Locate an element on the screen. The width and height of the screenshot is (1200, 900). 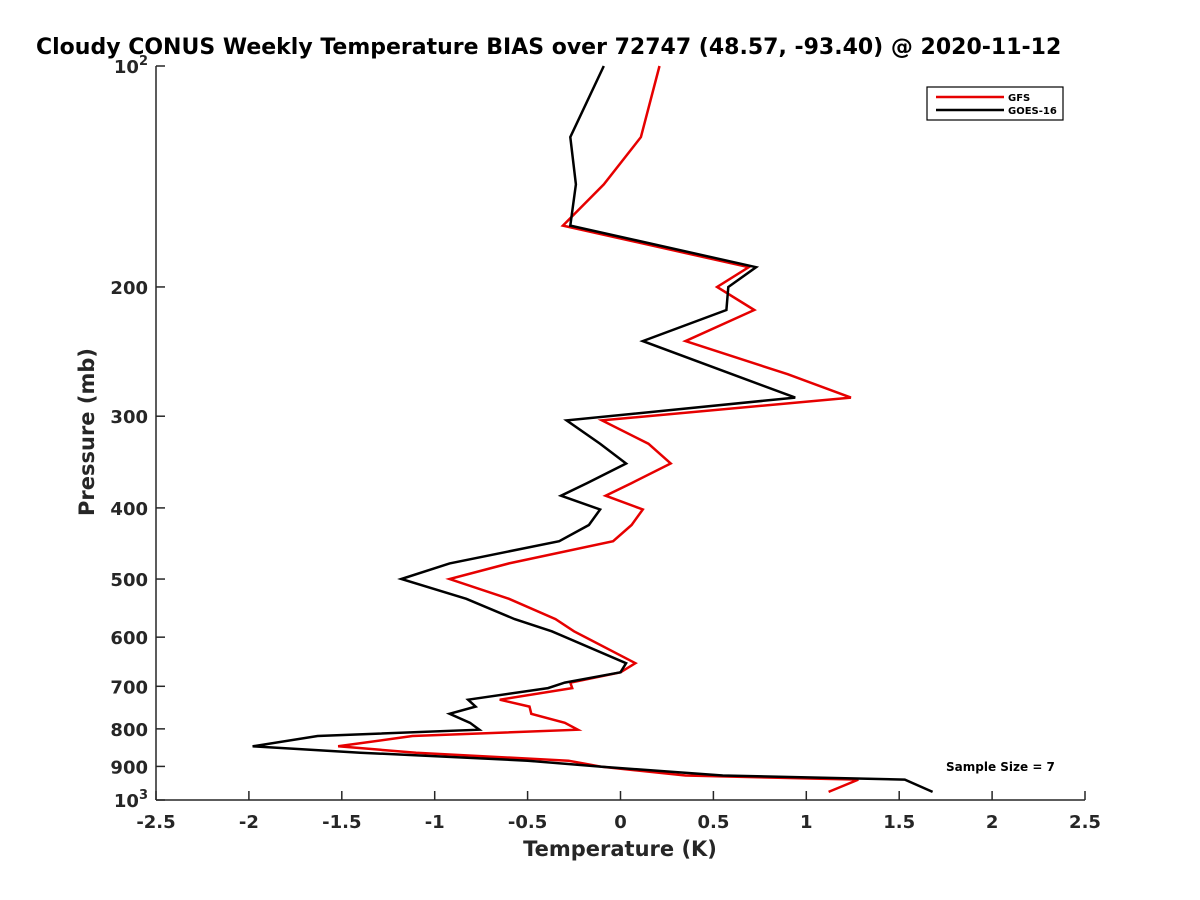
sample-size-annotation: Sample Size = 7 is located at coordinates (1000, 767).